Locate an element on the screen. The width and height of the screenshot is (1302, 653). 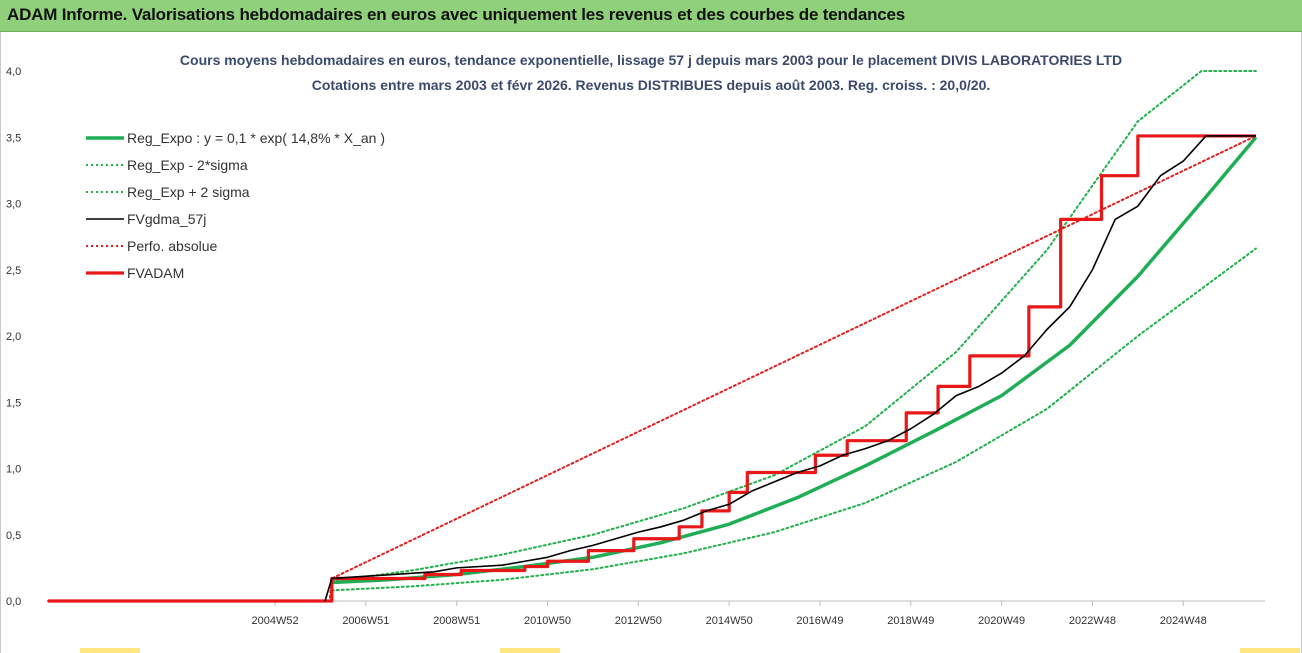
y-tick-label: 2,0 is located at coordinates (13, 337).